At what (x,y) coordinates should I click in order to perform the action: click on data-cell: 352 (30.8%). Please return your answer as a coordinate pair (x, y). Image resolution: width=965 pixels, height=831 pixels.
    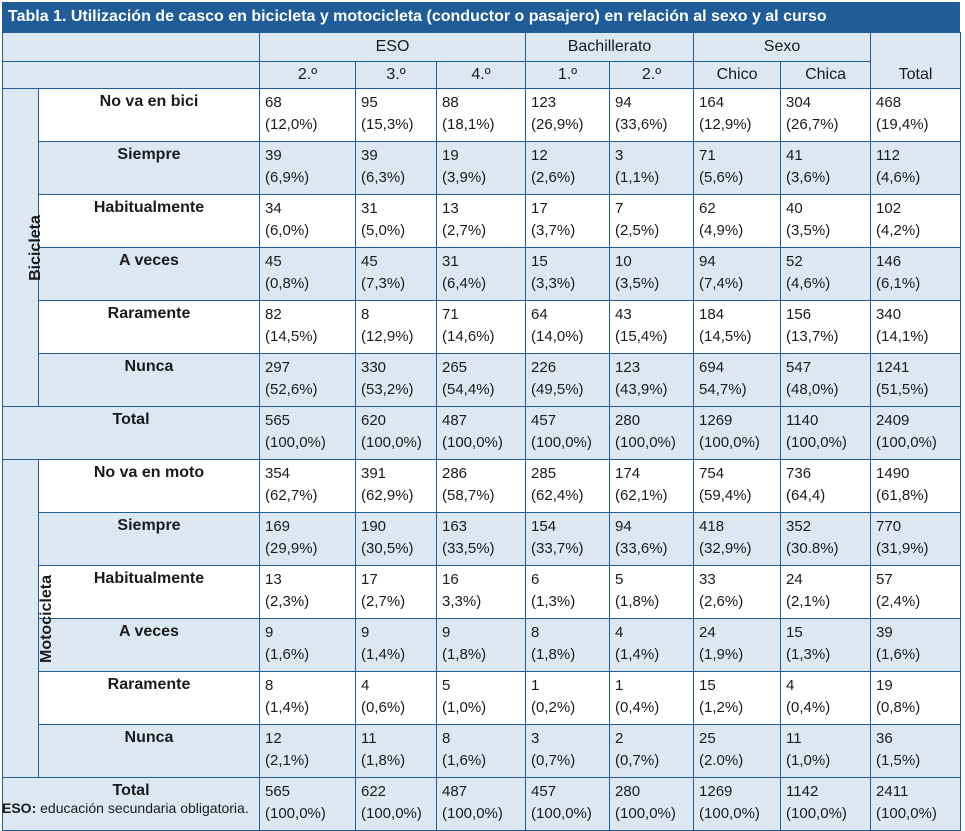
    Looking at the image, I should click on (826, 539).